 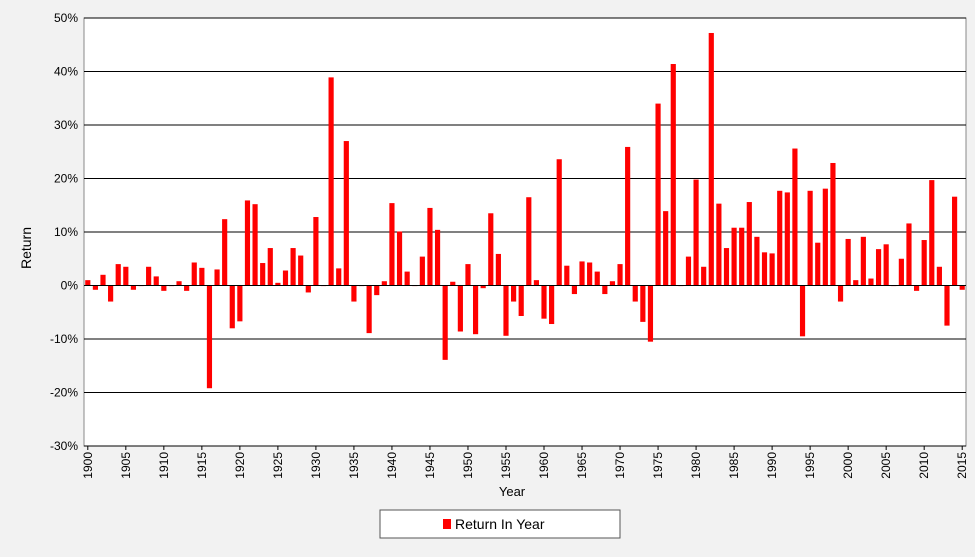 What do you see at coordinates (673, 175) in the screenshot?
I see `bar-1977` at bounding box center [673, 175].